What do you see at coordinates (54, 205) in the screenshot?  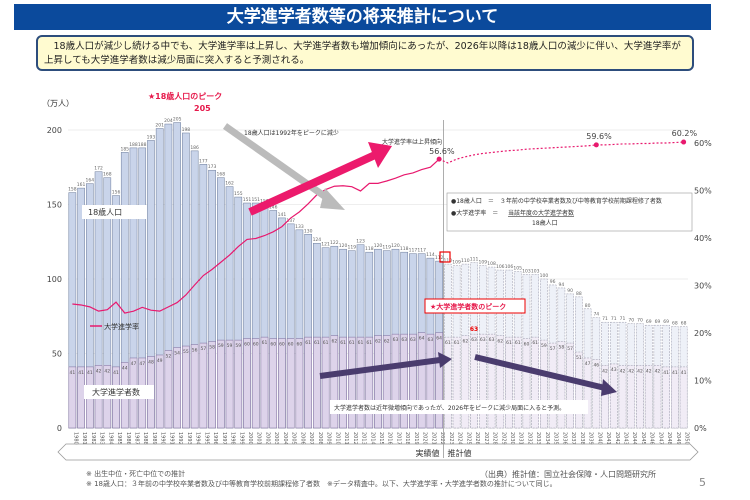 I see `y-tick-label: 150` at bounding box center [54, 205].